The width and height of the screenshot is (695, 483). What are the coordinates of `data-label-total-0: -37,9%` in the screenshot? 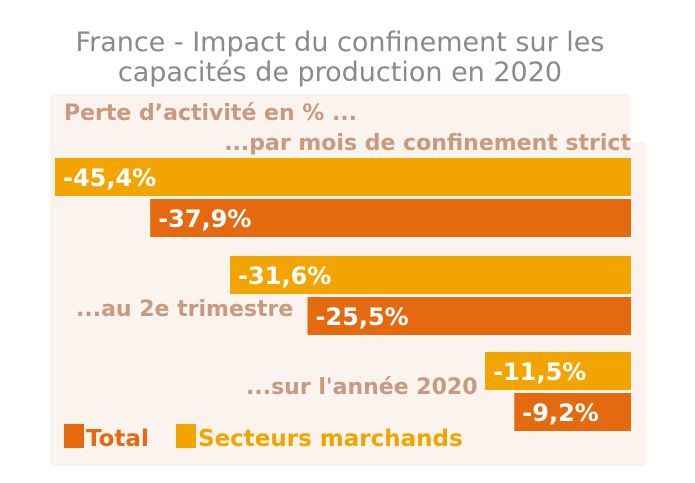 It's located at (204, 219).